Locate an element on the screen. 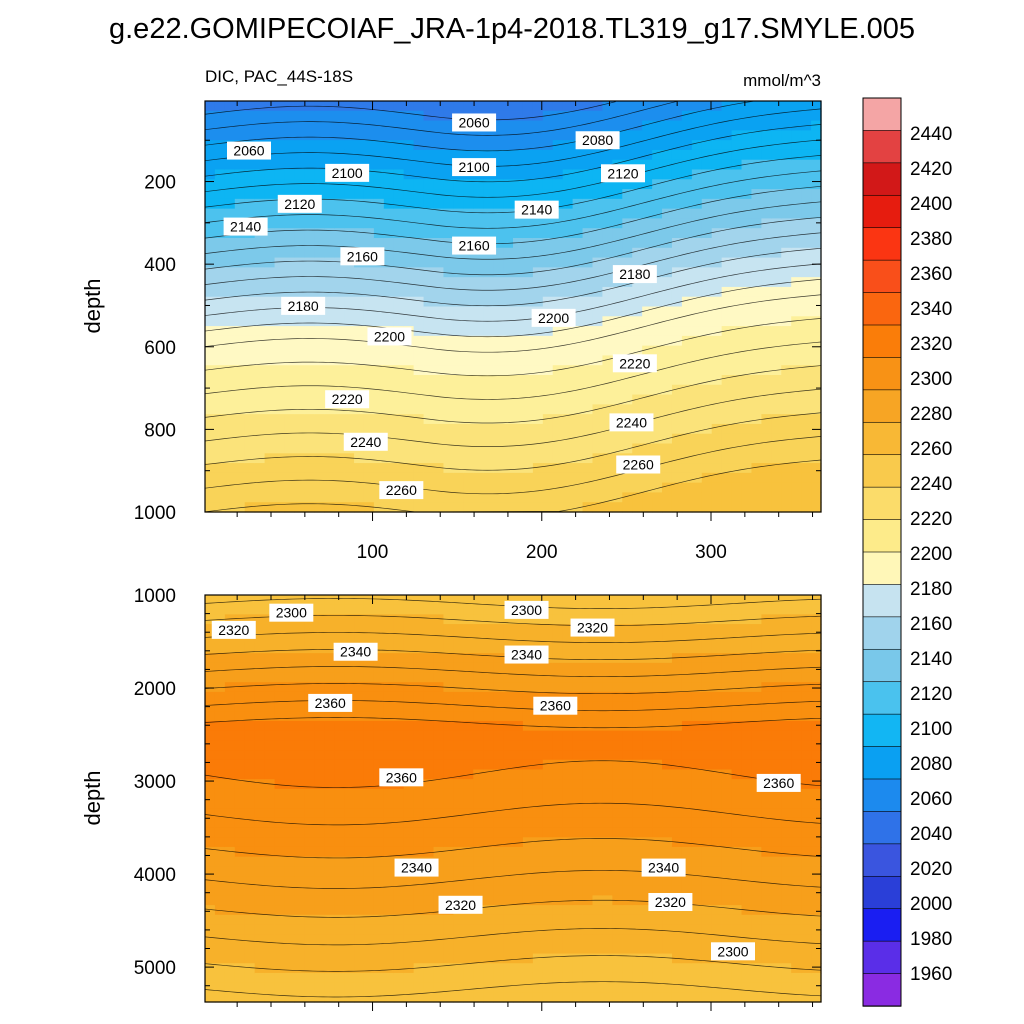 Image resolution: width=1024 pixels, height=1024 pixels. colorbar-label: 2240 is located at coordinates (931, 484).